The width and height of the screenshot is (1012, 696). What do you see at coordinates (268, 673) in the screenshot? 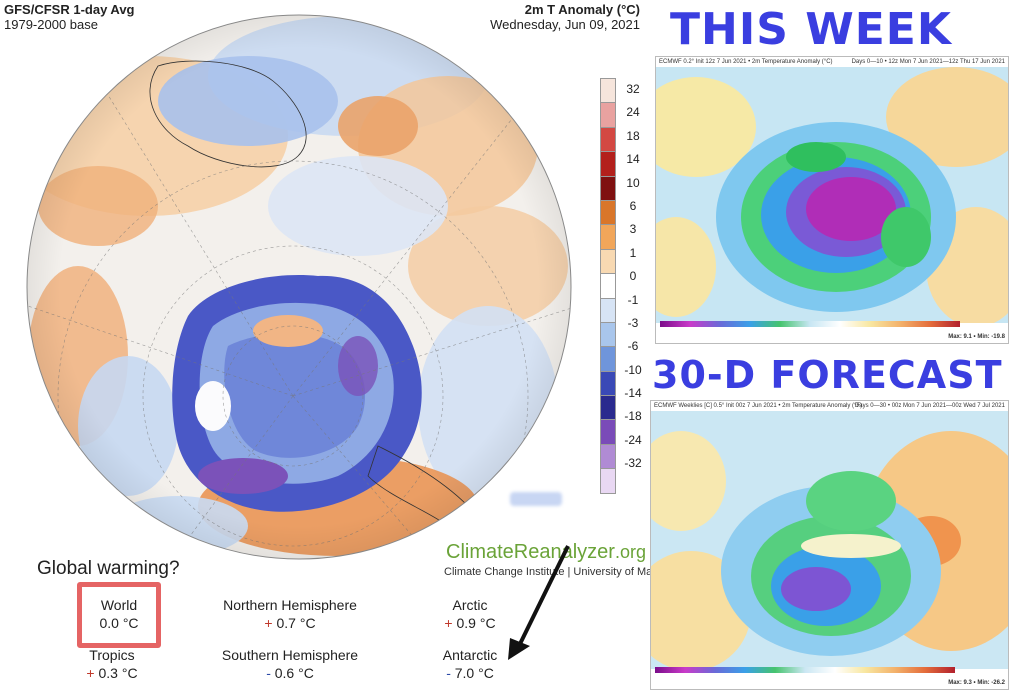
I see `stat-sh-sign: -` at bounding box center [268, 673].